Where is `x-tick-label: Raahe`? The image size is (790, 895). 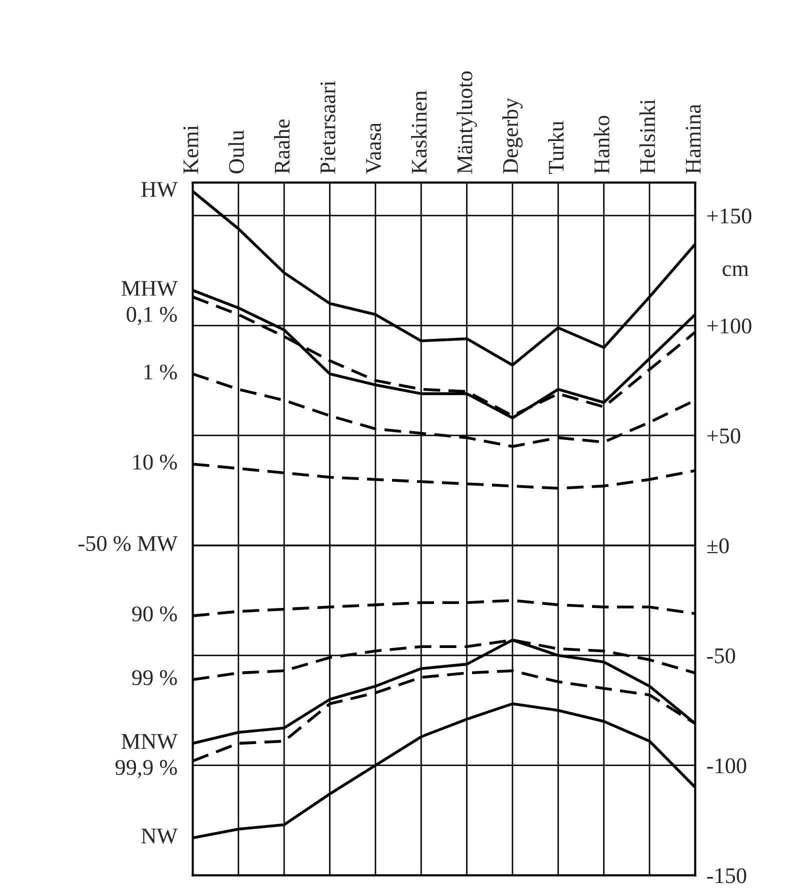 x-tick-label: Raahe is located at coordinates (282, 146).